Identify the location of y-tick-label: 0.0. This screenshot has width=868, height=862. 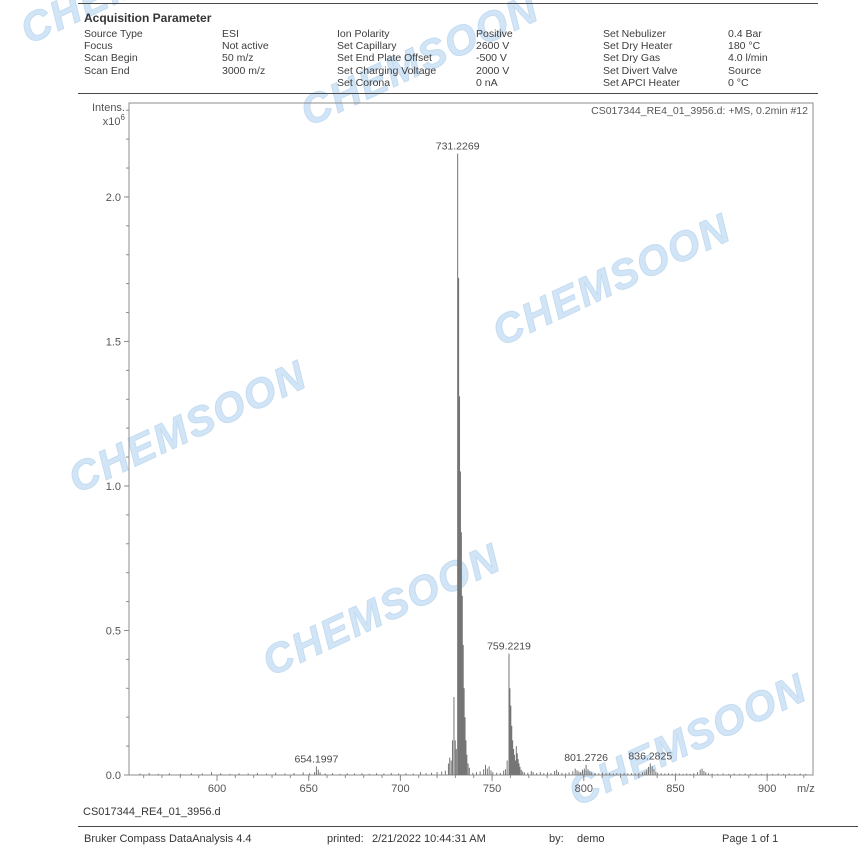
(113, 776).